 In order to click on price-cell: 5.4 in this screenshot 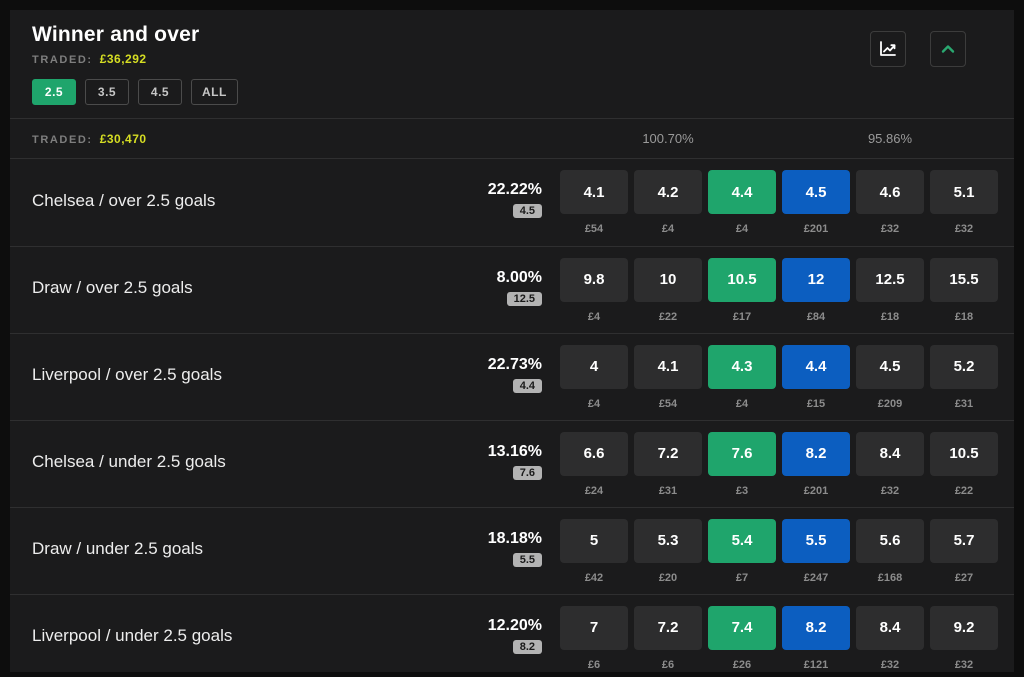, I will do `click(742, 540)`.